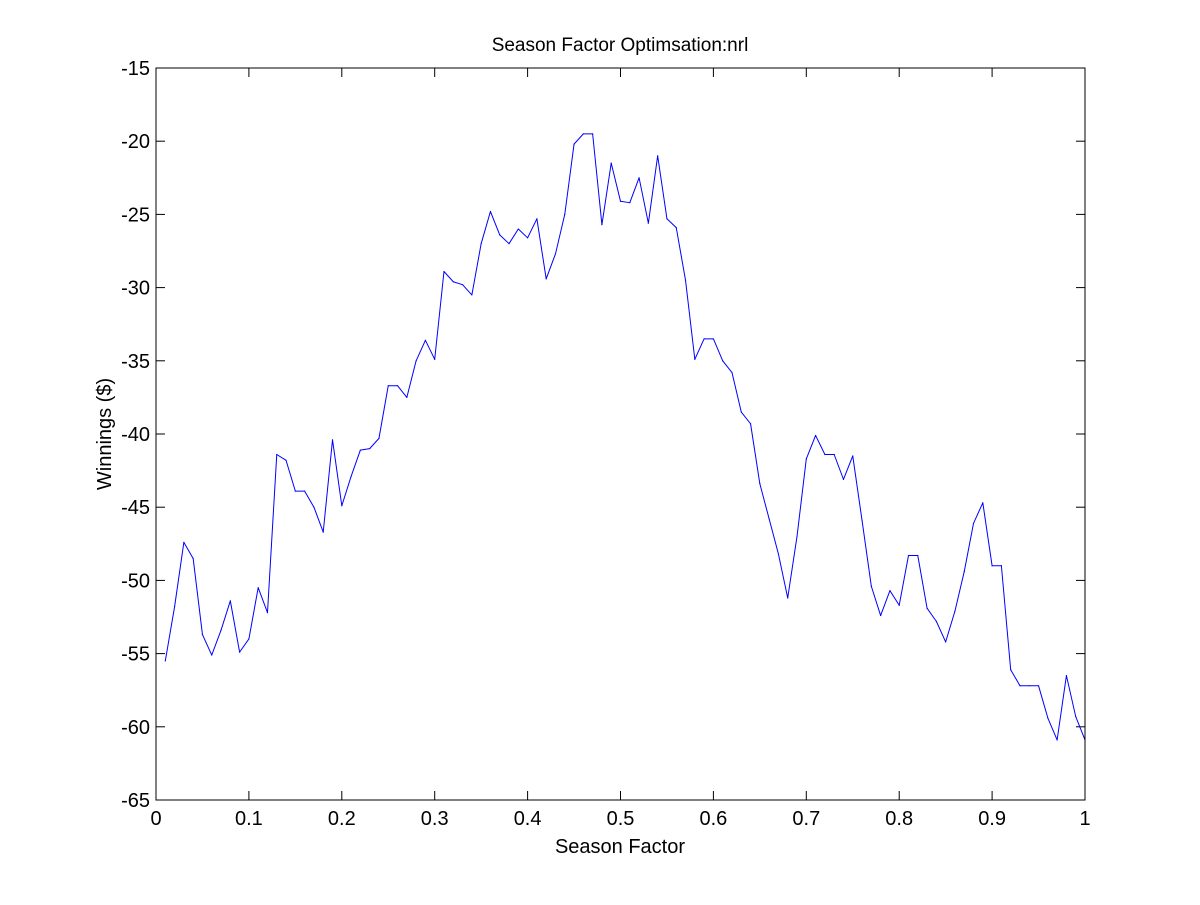 The image size is (1200, 905). What do you see at coordinates (135, 581) in the screenshot?
I see `y-tick-label: -50` at bounding box center [135, 581].